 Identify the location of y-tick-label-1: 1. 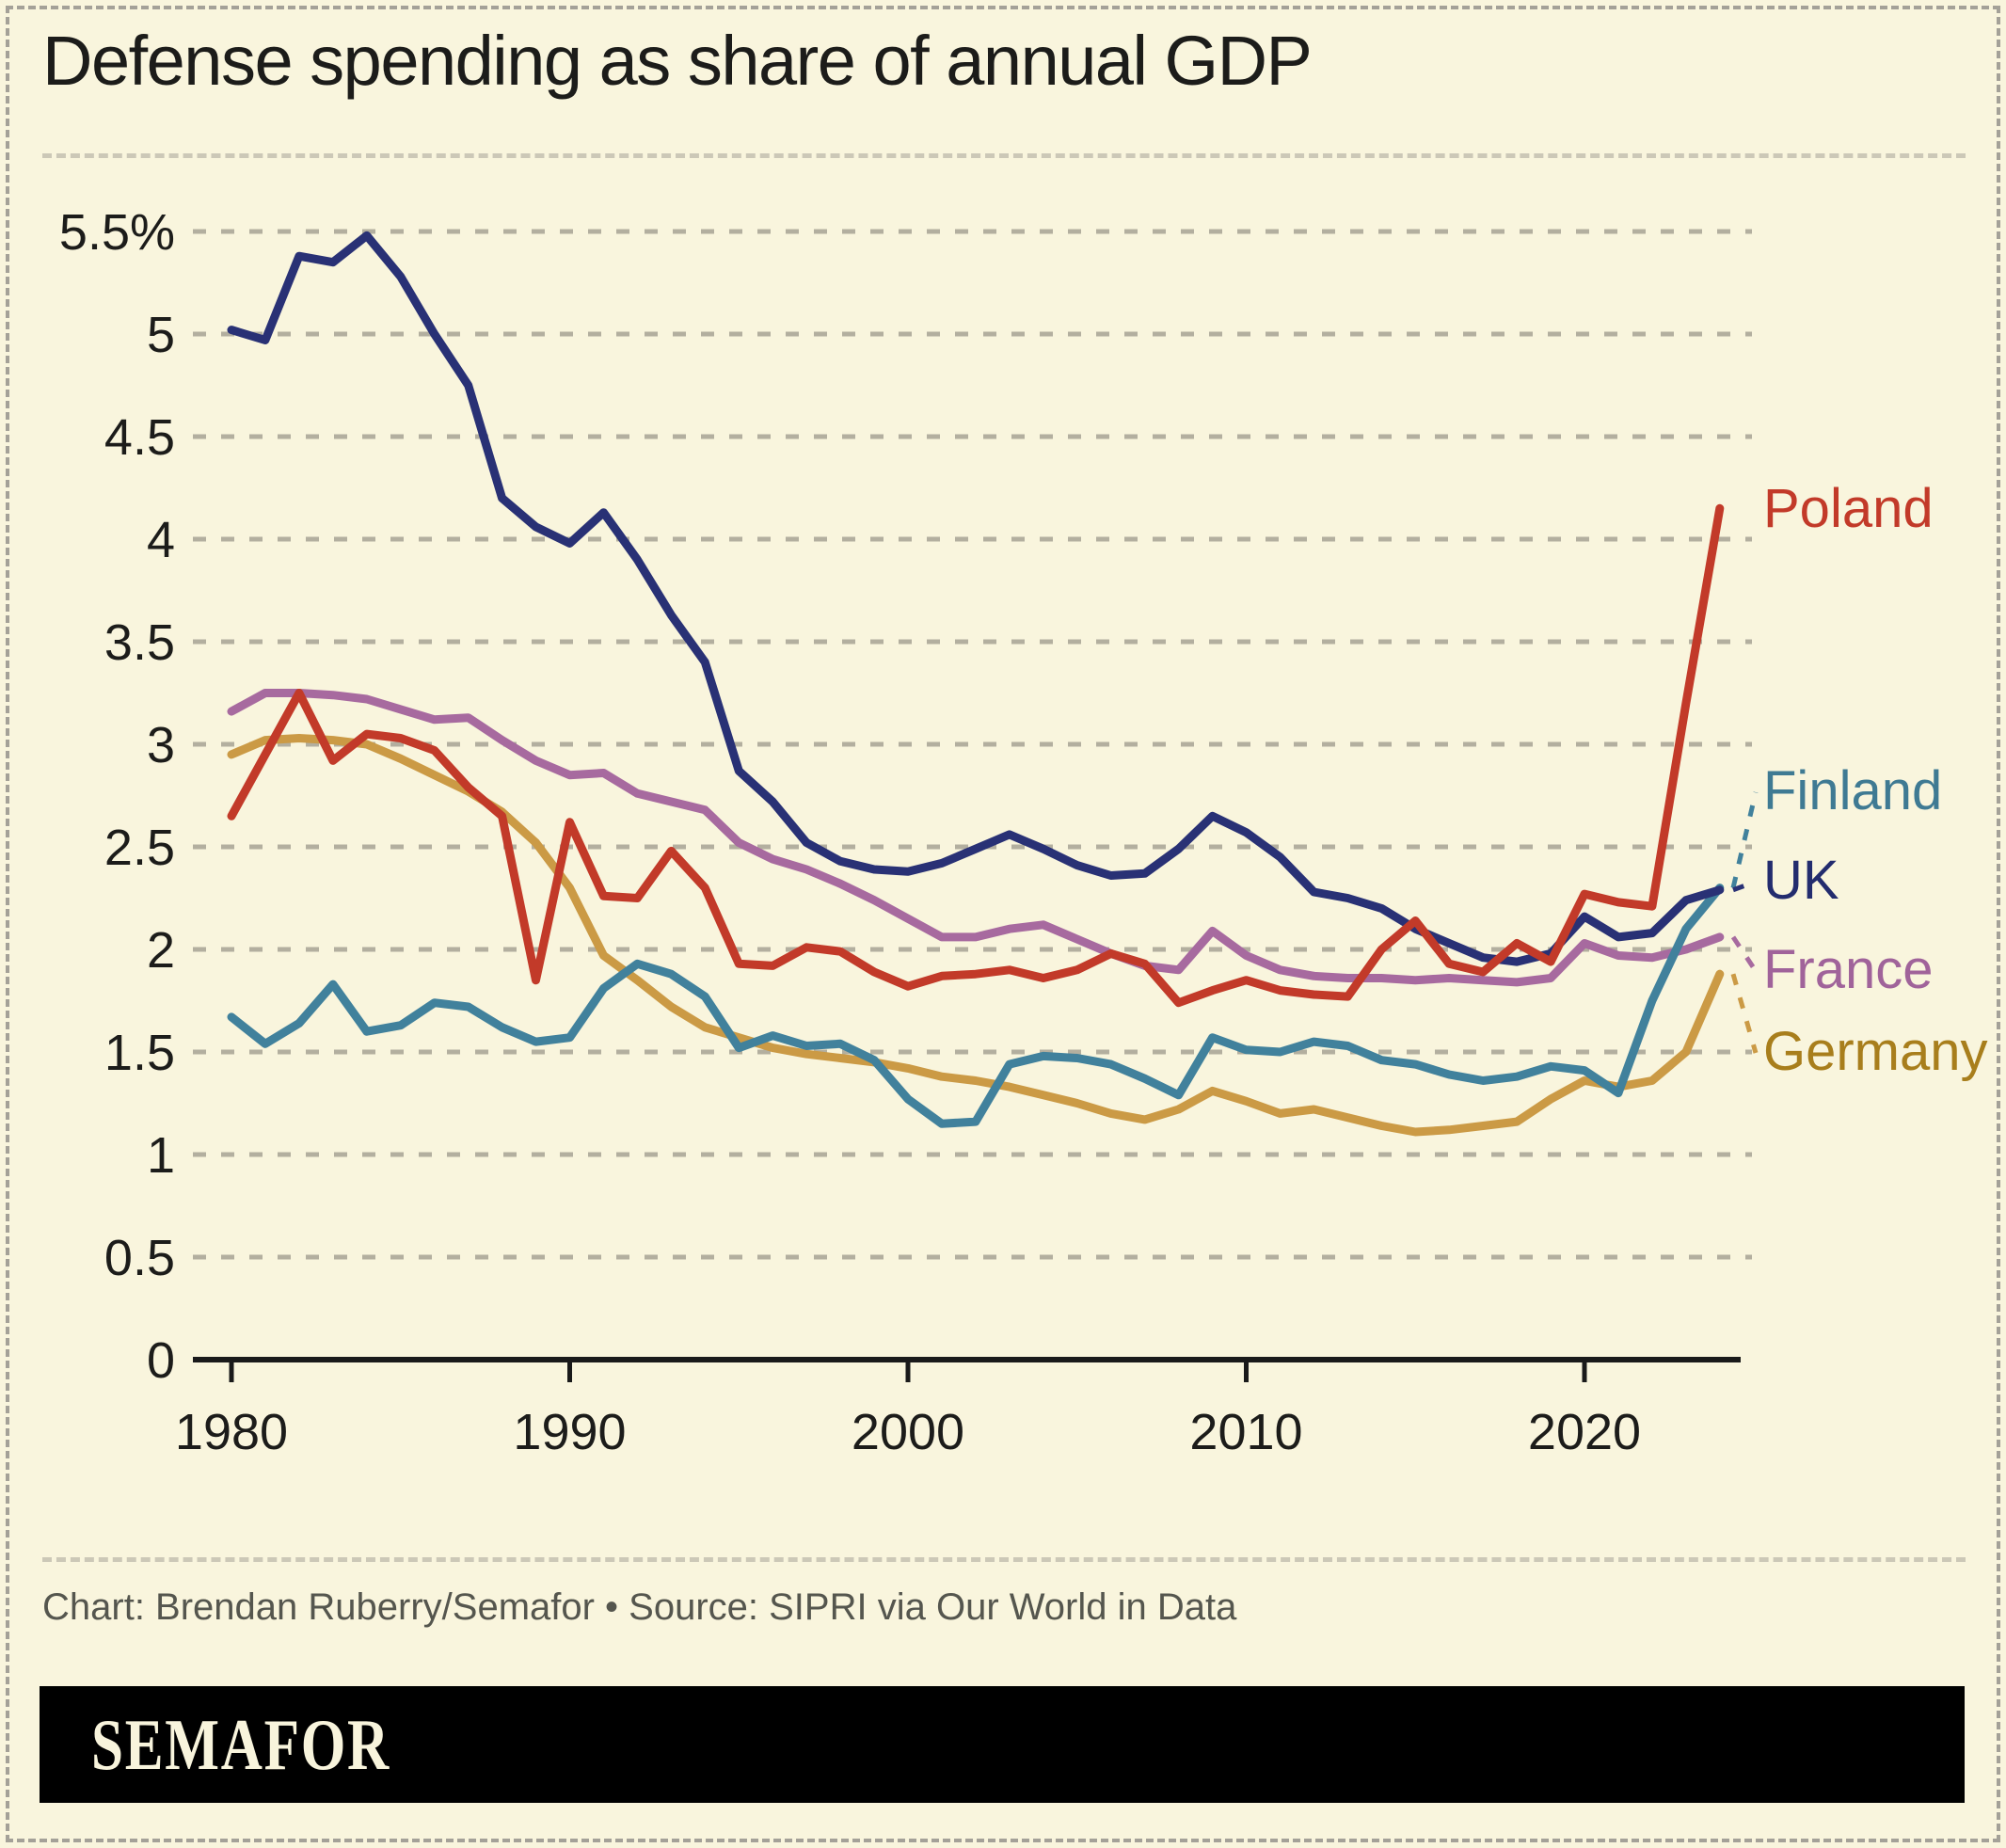
(161, 1155).